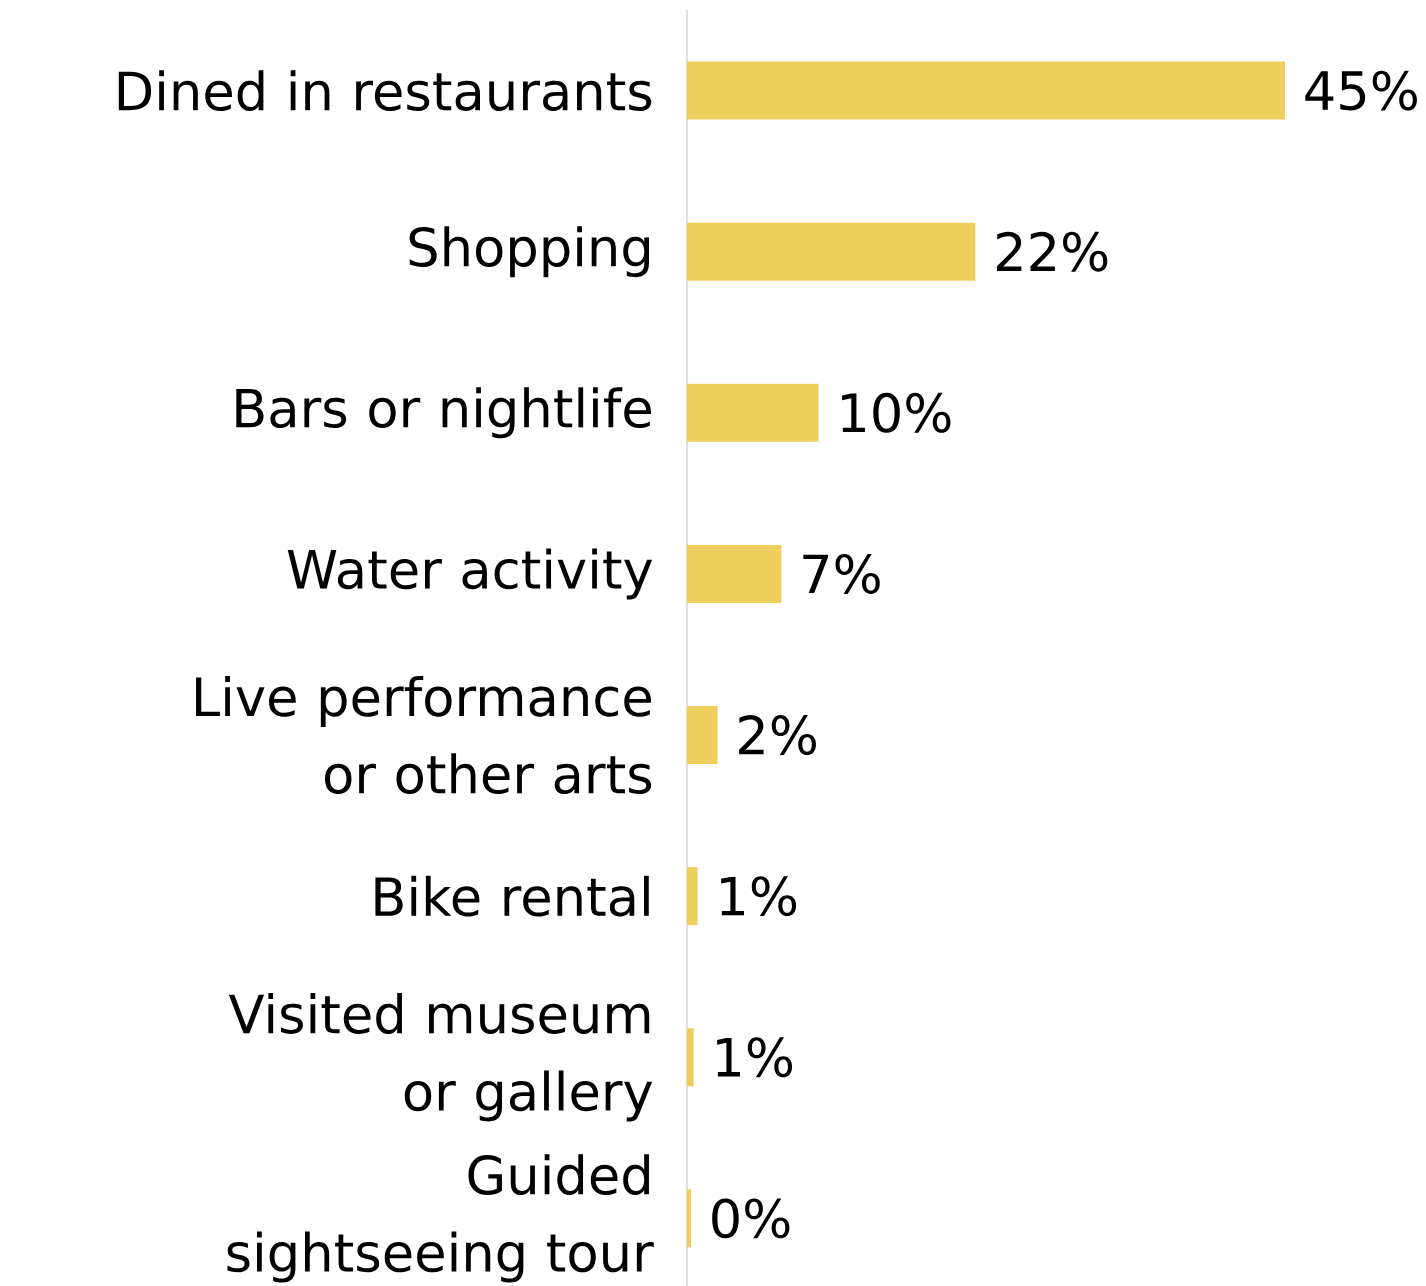 Image resolution: width=1426 pixels, height=1286 pixels. Describe the element at coordinates (1361, 90) in the screenshot. I see `data-label: 45%` at that location.